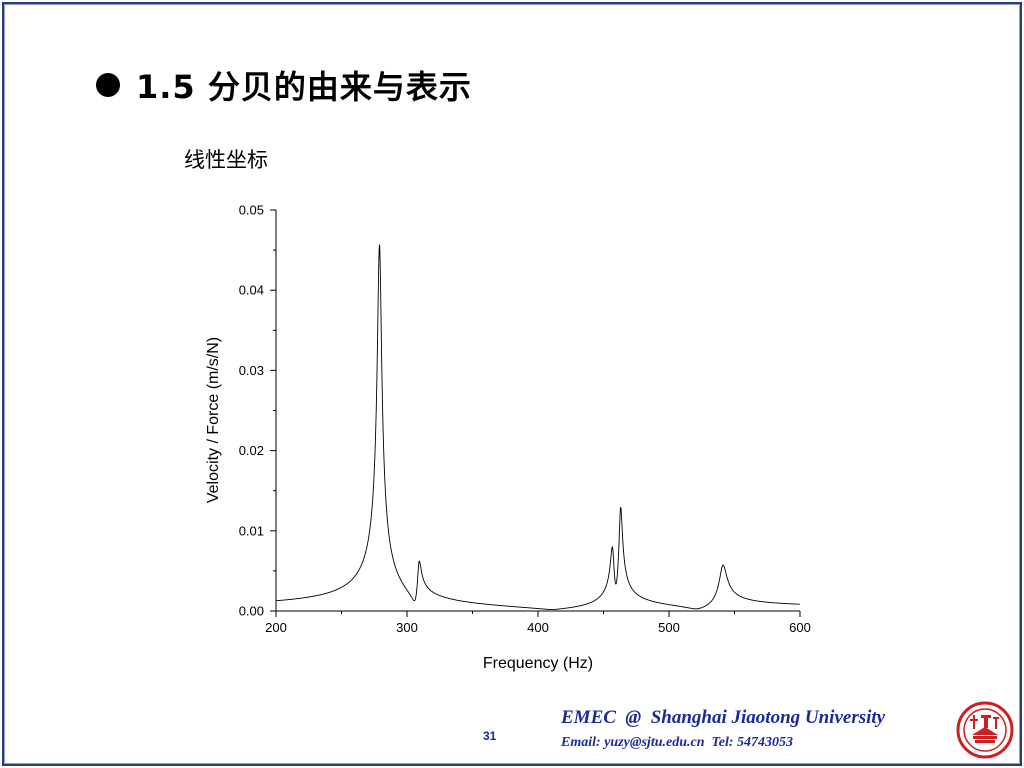 This screenshot has width=1024, height=768. Describe the element at coordinates (251, 290) in the screenshot. I see `y-tick-label: 0.04` at that location.